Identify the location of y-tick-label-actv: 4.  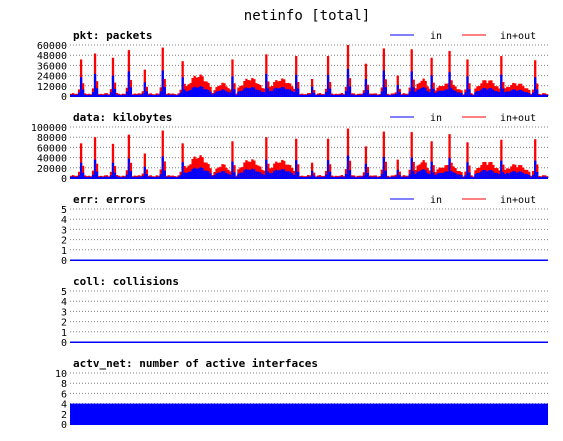
(64, 405).